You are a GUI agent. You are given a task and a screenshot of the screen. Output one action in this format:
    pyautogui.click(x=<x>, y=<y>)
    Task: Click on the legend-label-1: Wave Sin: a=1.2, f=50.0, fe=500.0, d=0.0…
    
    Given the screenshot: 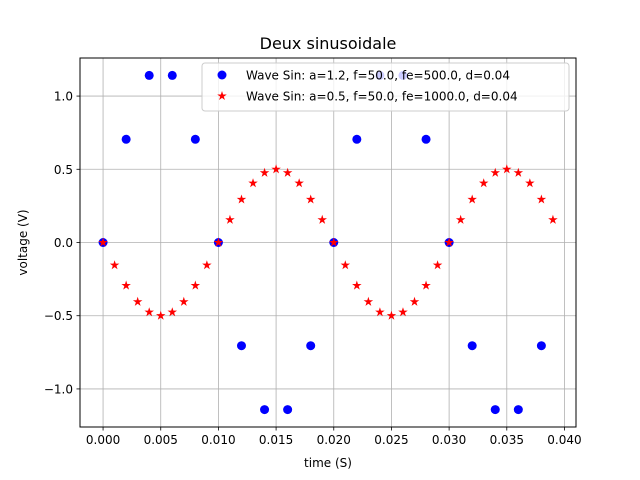 What is the action you would take?
    pyautogui.click(x=378, y=76)
    